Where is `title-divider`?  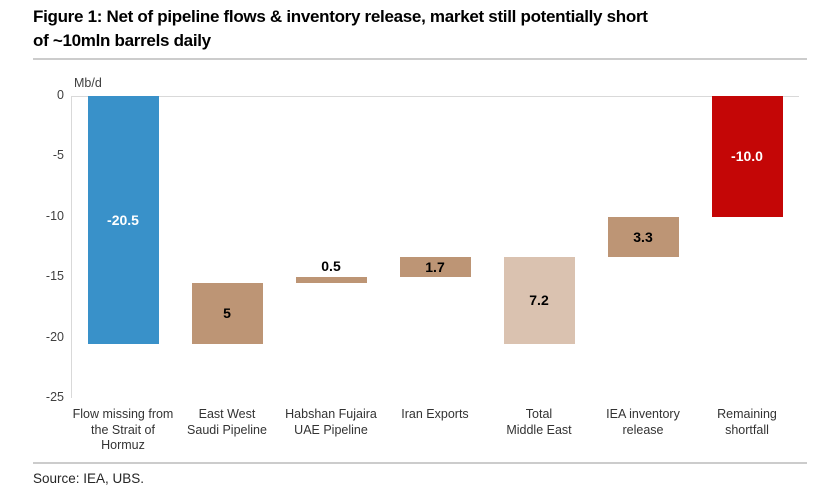
title-divider is located at coordinates (420, 59).